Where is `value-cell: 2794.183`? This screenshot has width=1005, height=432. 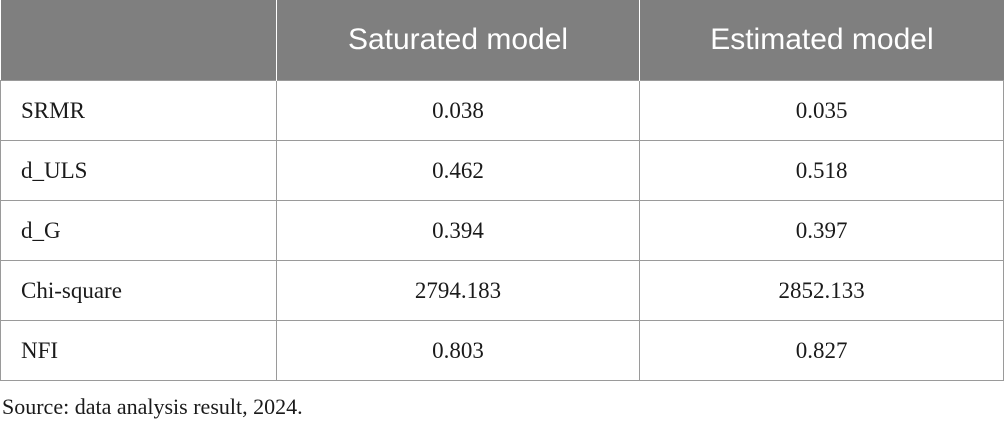
value-cell: 2794.183 is located at coordinates (458, 290).